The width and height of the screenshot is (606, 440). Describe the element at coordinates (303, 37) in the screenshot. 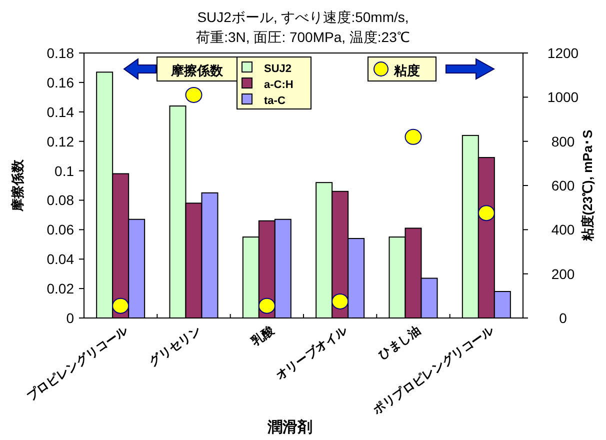

I see `chart-subtitle: 荷重:3N, 面圧: 700MPa, 温度:23℃` at that location.